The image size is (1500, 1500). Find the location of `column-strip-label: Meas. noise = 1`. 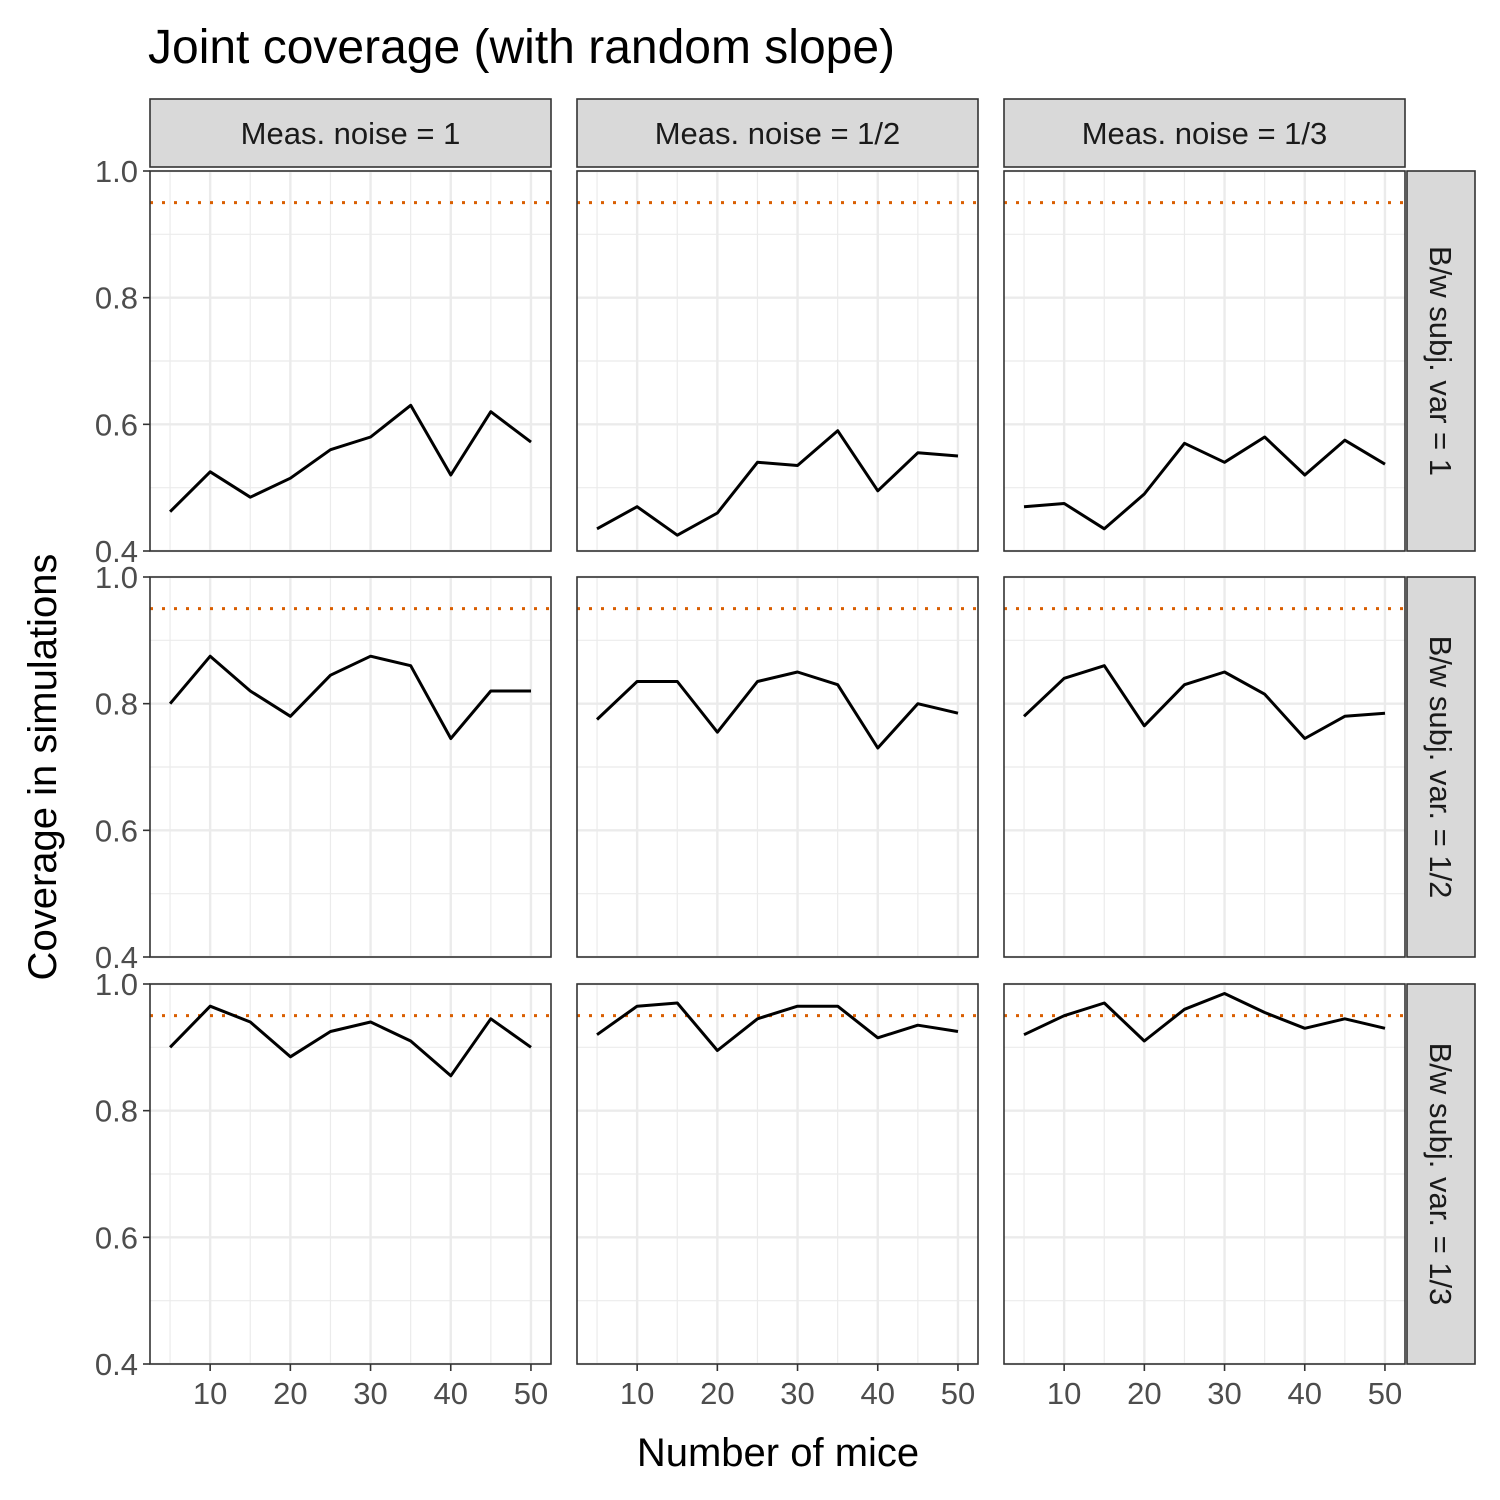

column-strip-label: Meas. noise = 1 is located at coordinates (351, 133).